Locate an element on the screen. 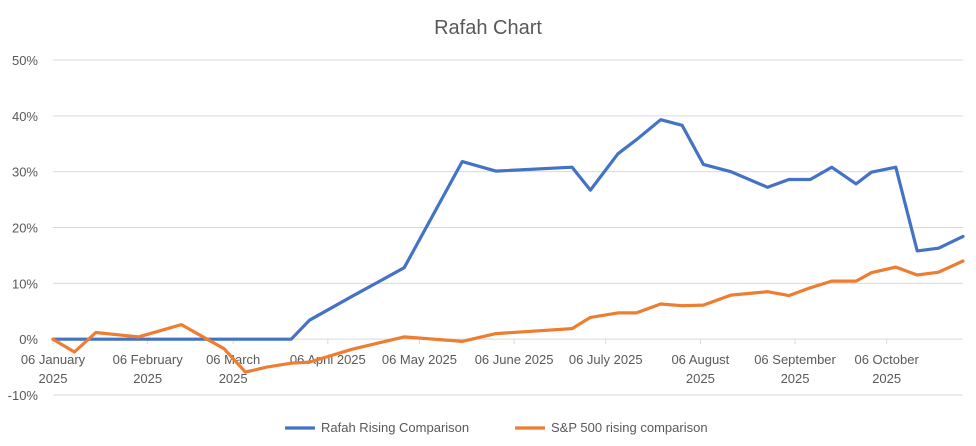  x-tick-label: 06 October is located at coordinates (886, 359).